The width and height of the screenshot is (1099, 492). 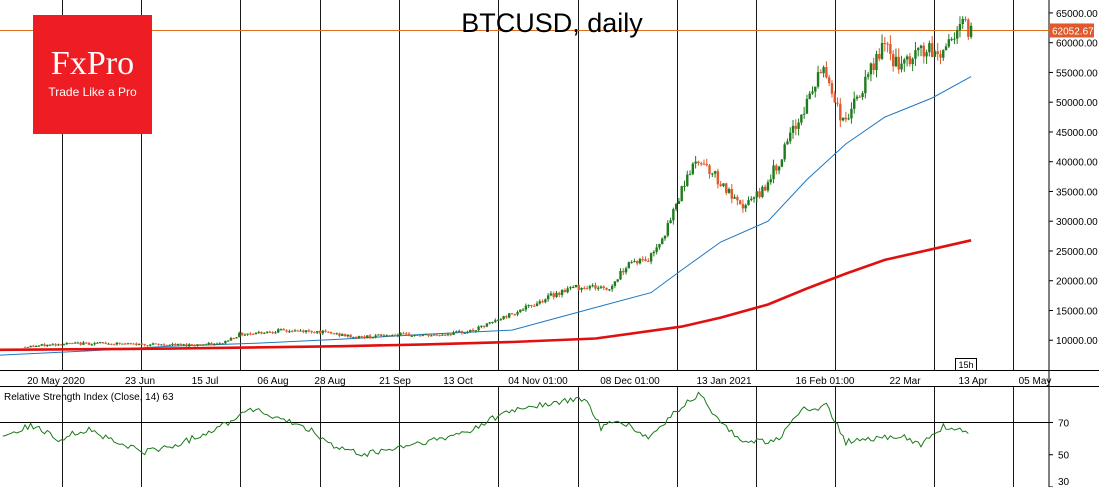 What do you see at coordinates (1077, 252) in the screenshot?
I see `price-tick-label: 25000.00` at bounding box center [1077, 252].